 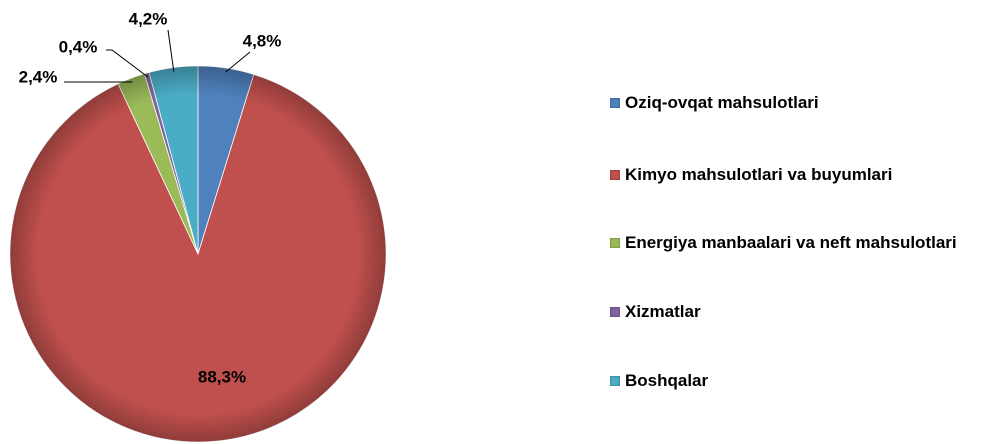 What do you see at coordinates (663, 311) in the screenshot?
I see `legend-label: Xizmatlar` at bounding box center [663, 311].